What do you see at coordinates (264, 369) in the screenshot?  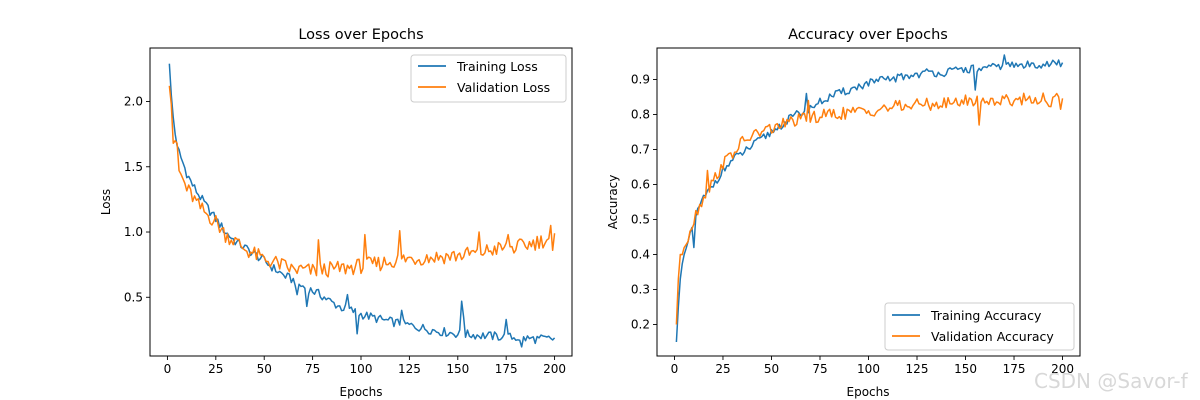 I see `loss-x-tick-label: 50` at bounding box center [264, 369].